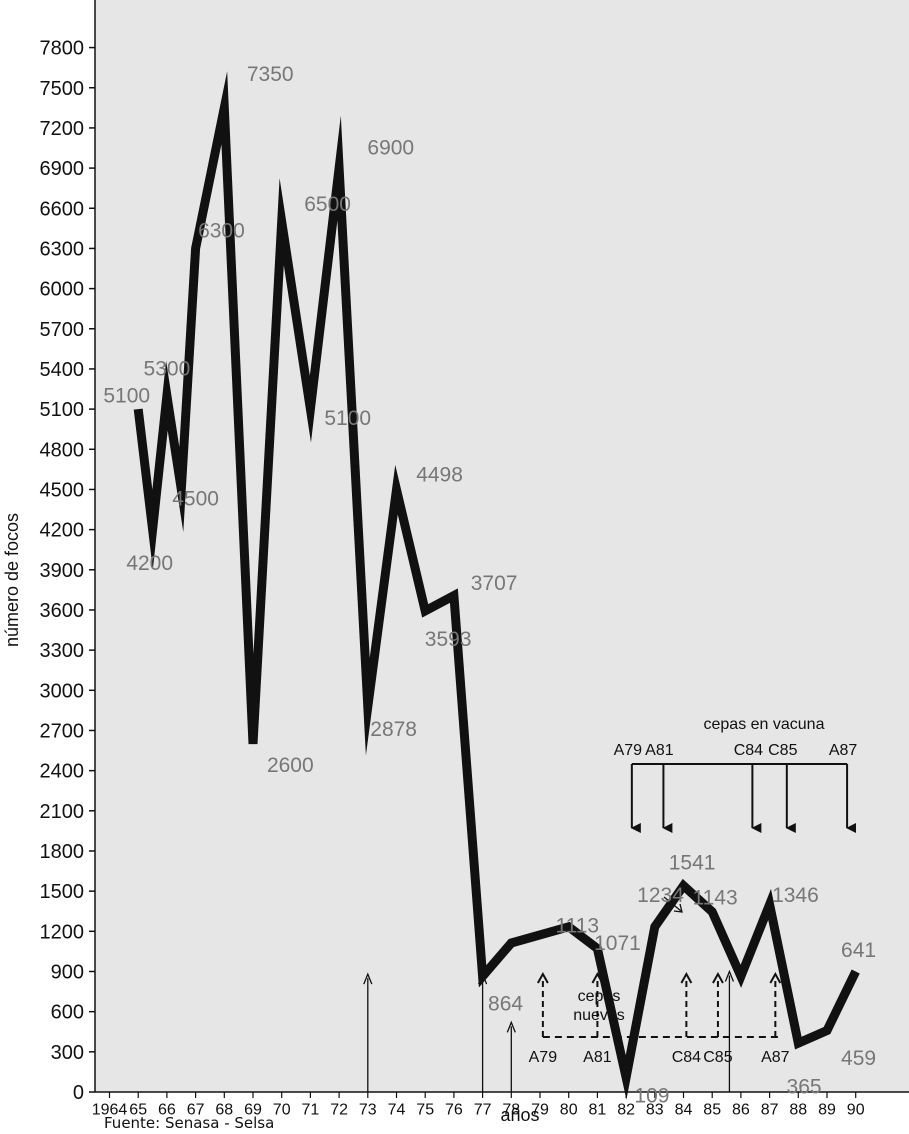  Describe the element at coordinates (483, 1109) in the screenshot. I see `x-tick-label: 77` at that location.